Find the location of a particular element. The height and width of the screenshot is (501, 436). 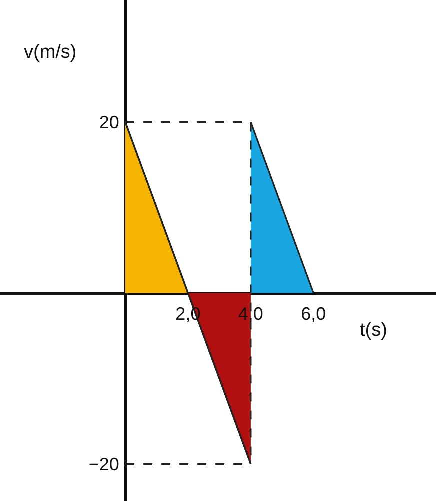

y-tick-label: −20 is located at coordinates (104, 464).